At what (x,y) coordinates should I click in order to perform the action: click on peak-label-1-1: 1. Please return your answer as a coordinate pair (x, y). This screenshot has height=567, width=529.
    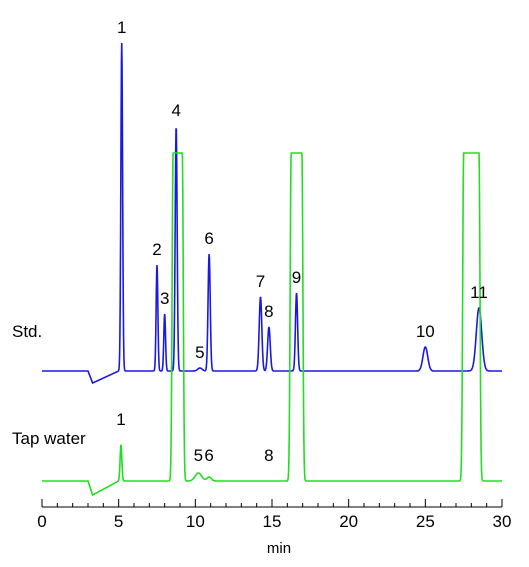
    Looking at the image, I should click on (120, 419).